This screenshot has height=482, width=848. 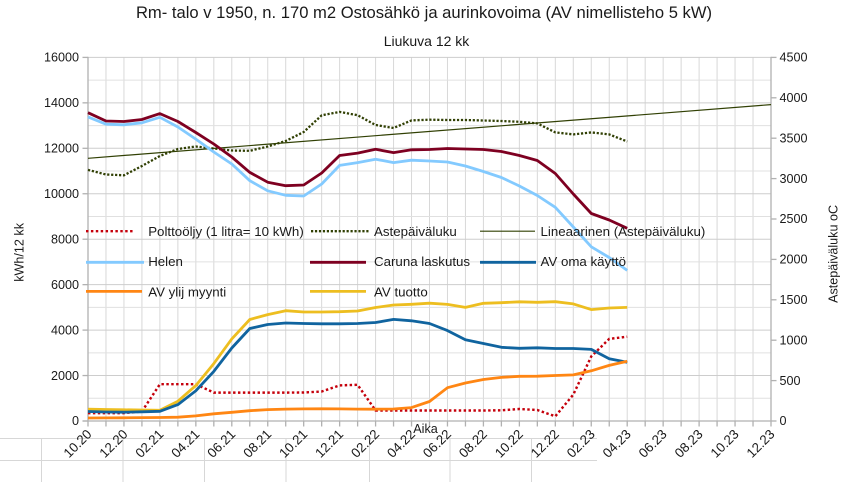 What do you see at coordinates (61, 194) in the screenshot?
I see `svg-text: 10000` at bounding box center [61, 194].